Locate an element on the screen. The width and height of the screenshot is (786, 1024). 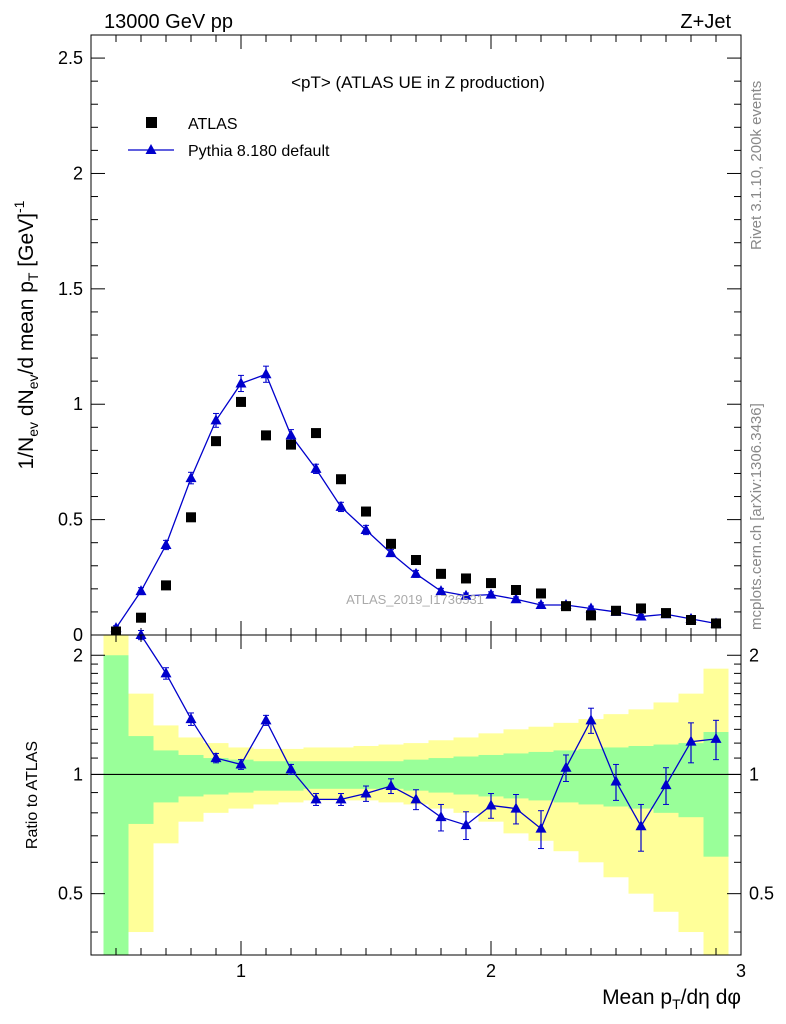
ratio-ytick-label: 2 is located at coordinates (78, 655).